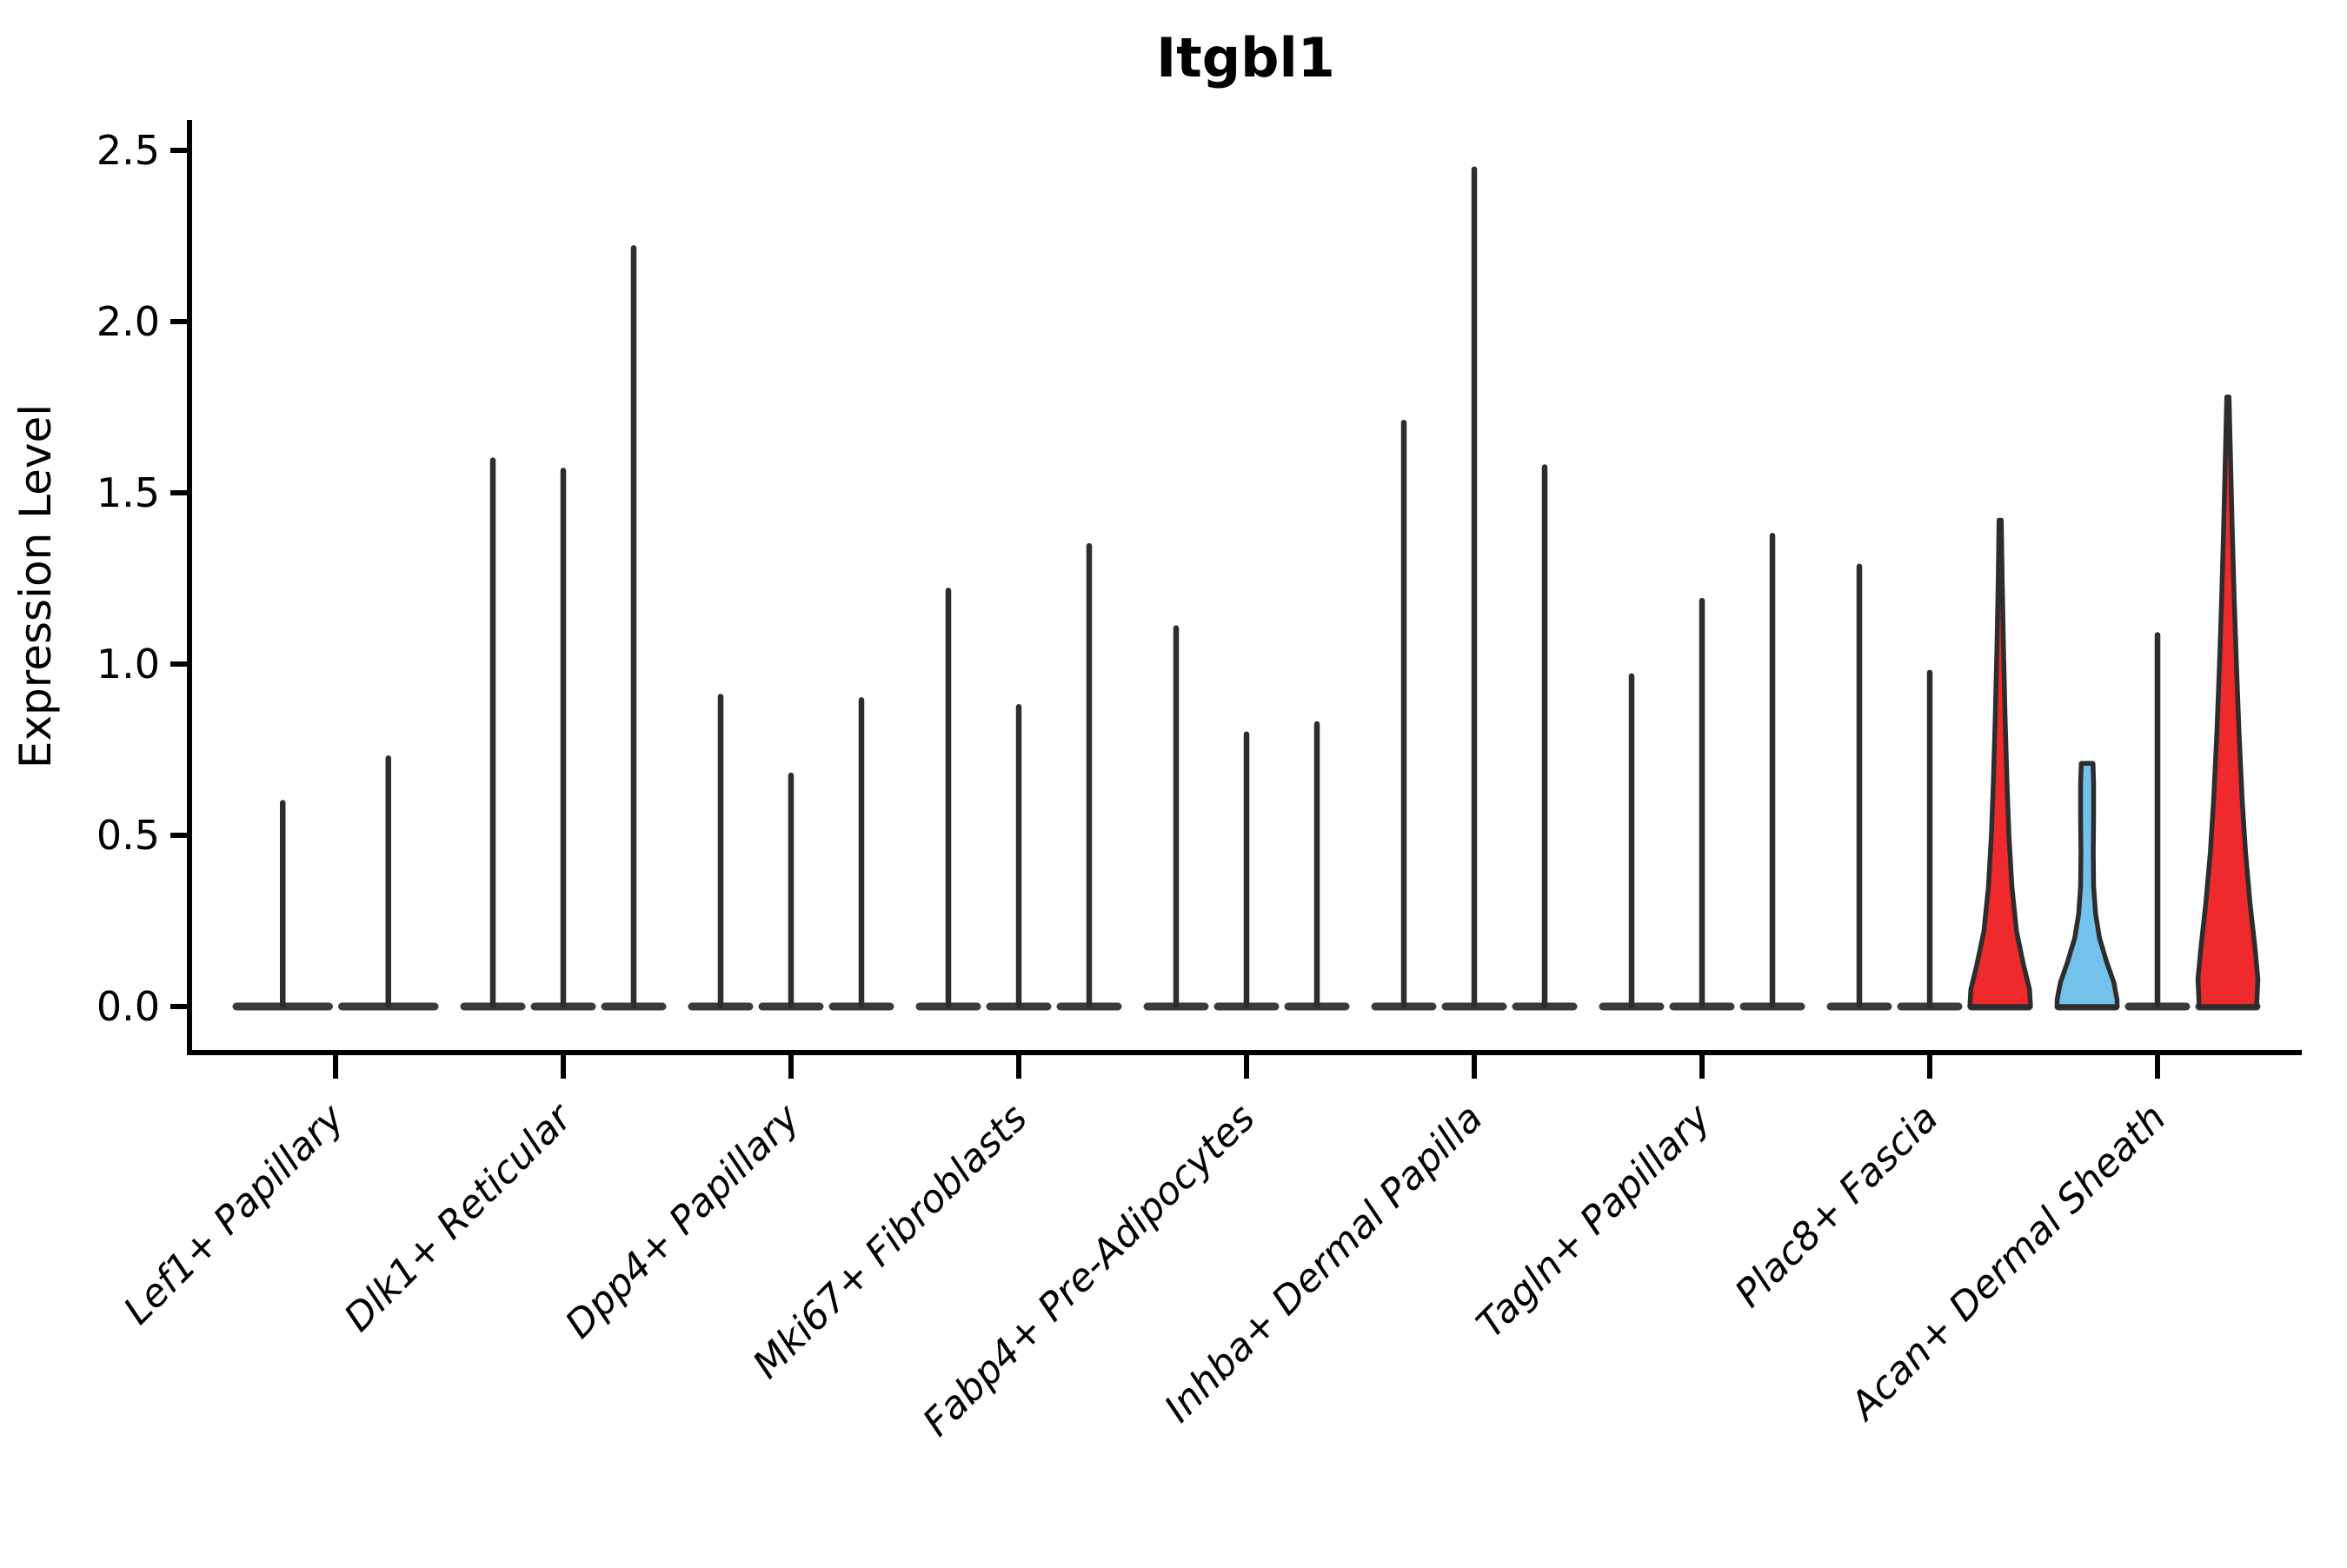  What do you see at coordinates (683, 1221) in the screenshot?
I see `x-tick-label: Dpp4+ Papillary` at bounding box center [683, 1221].